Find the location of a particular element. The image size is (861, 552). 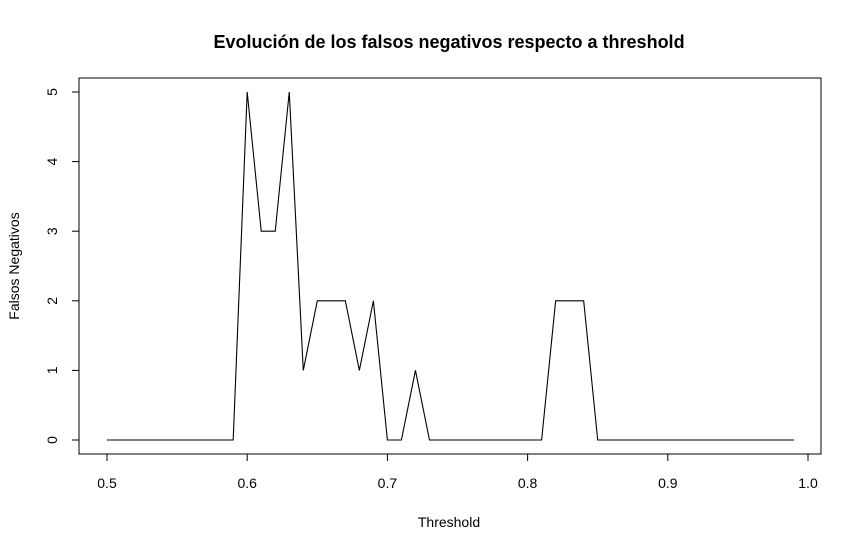

x-tick-label: 0.8 is located at coordinates (528, 483).